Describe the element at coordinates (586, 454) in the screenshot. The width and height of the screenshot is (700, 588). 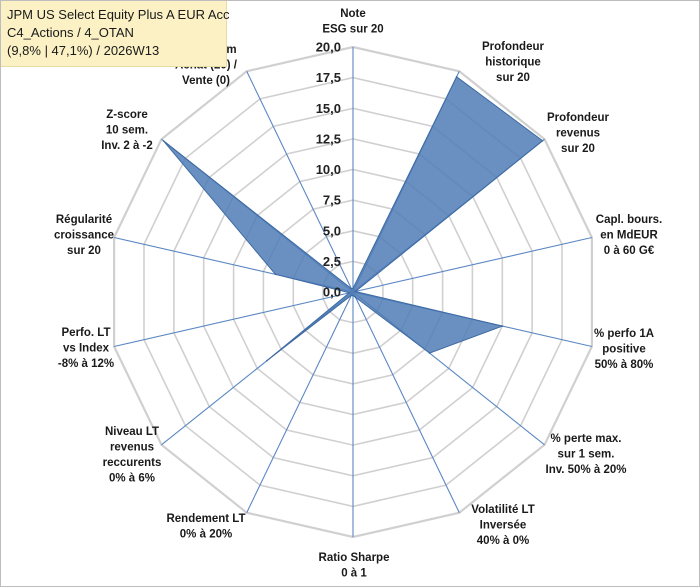
I see `axis-label: % perte max. sur 1 sem. Inv. 50% à 20%` at that location.